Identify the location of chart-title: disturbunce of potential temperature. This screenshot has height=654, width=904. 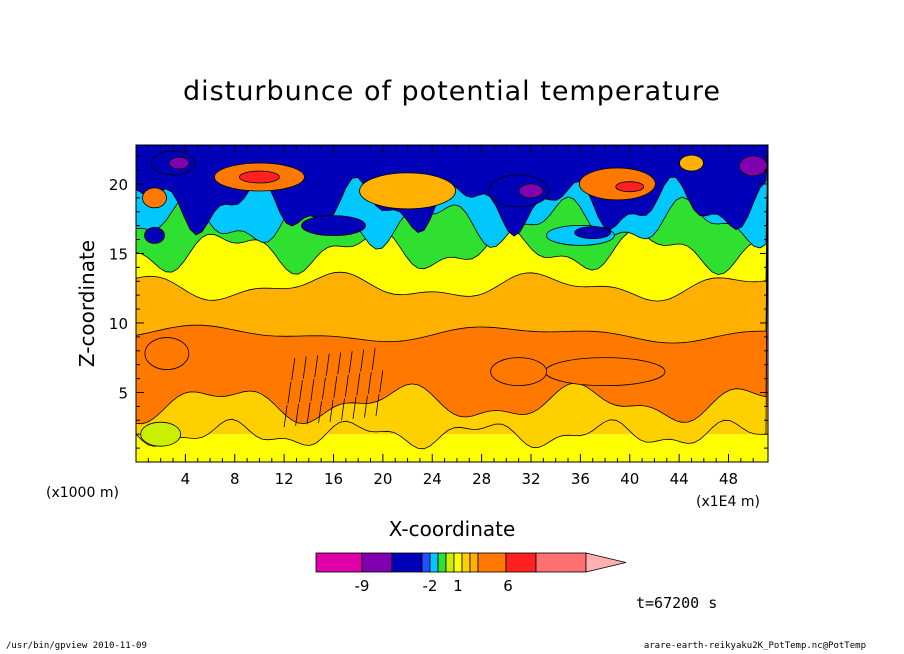
(452, 91).